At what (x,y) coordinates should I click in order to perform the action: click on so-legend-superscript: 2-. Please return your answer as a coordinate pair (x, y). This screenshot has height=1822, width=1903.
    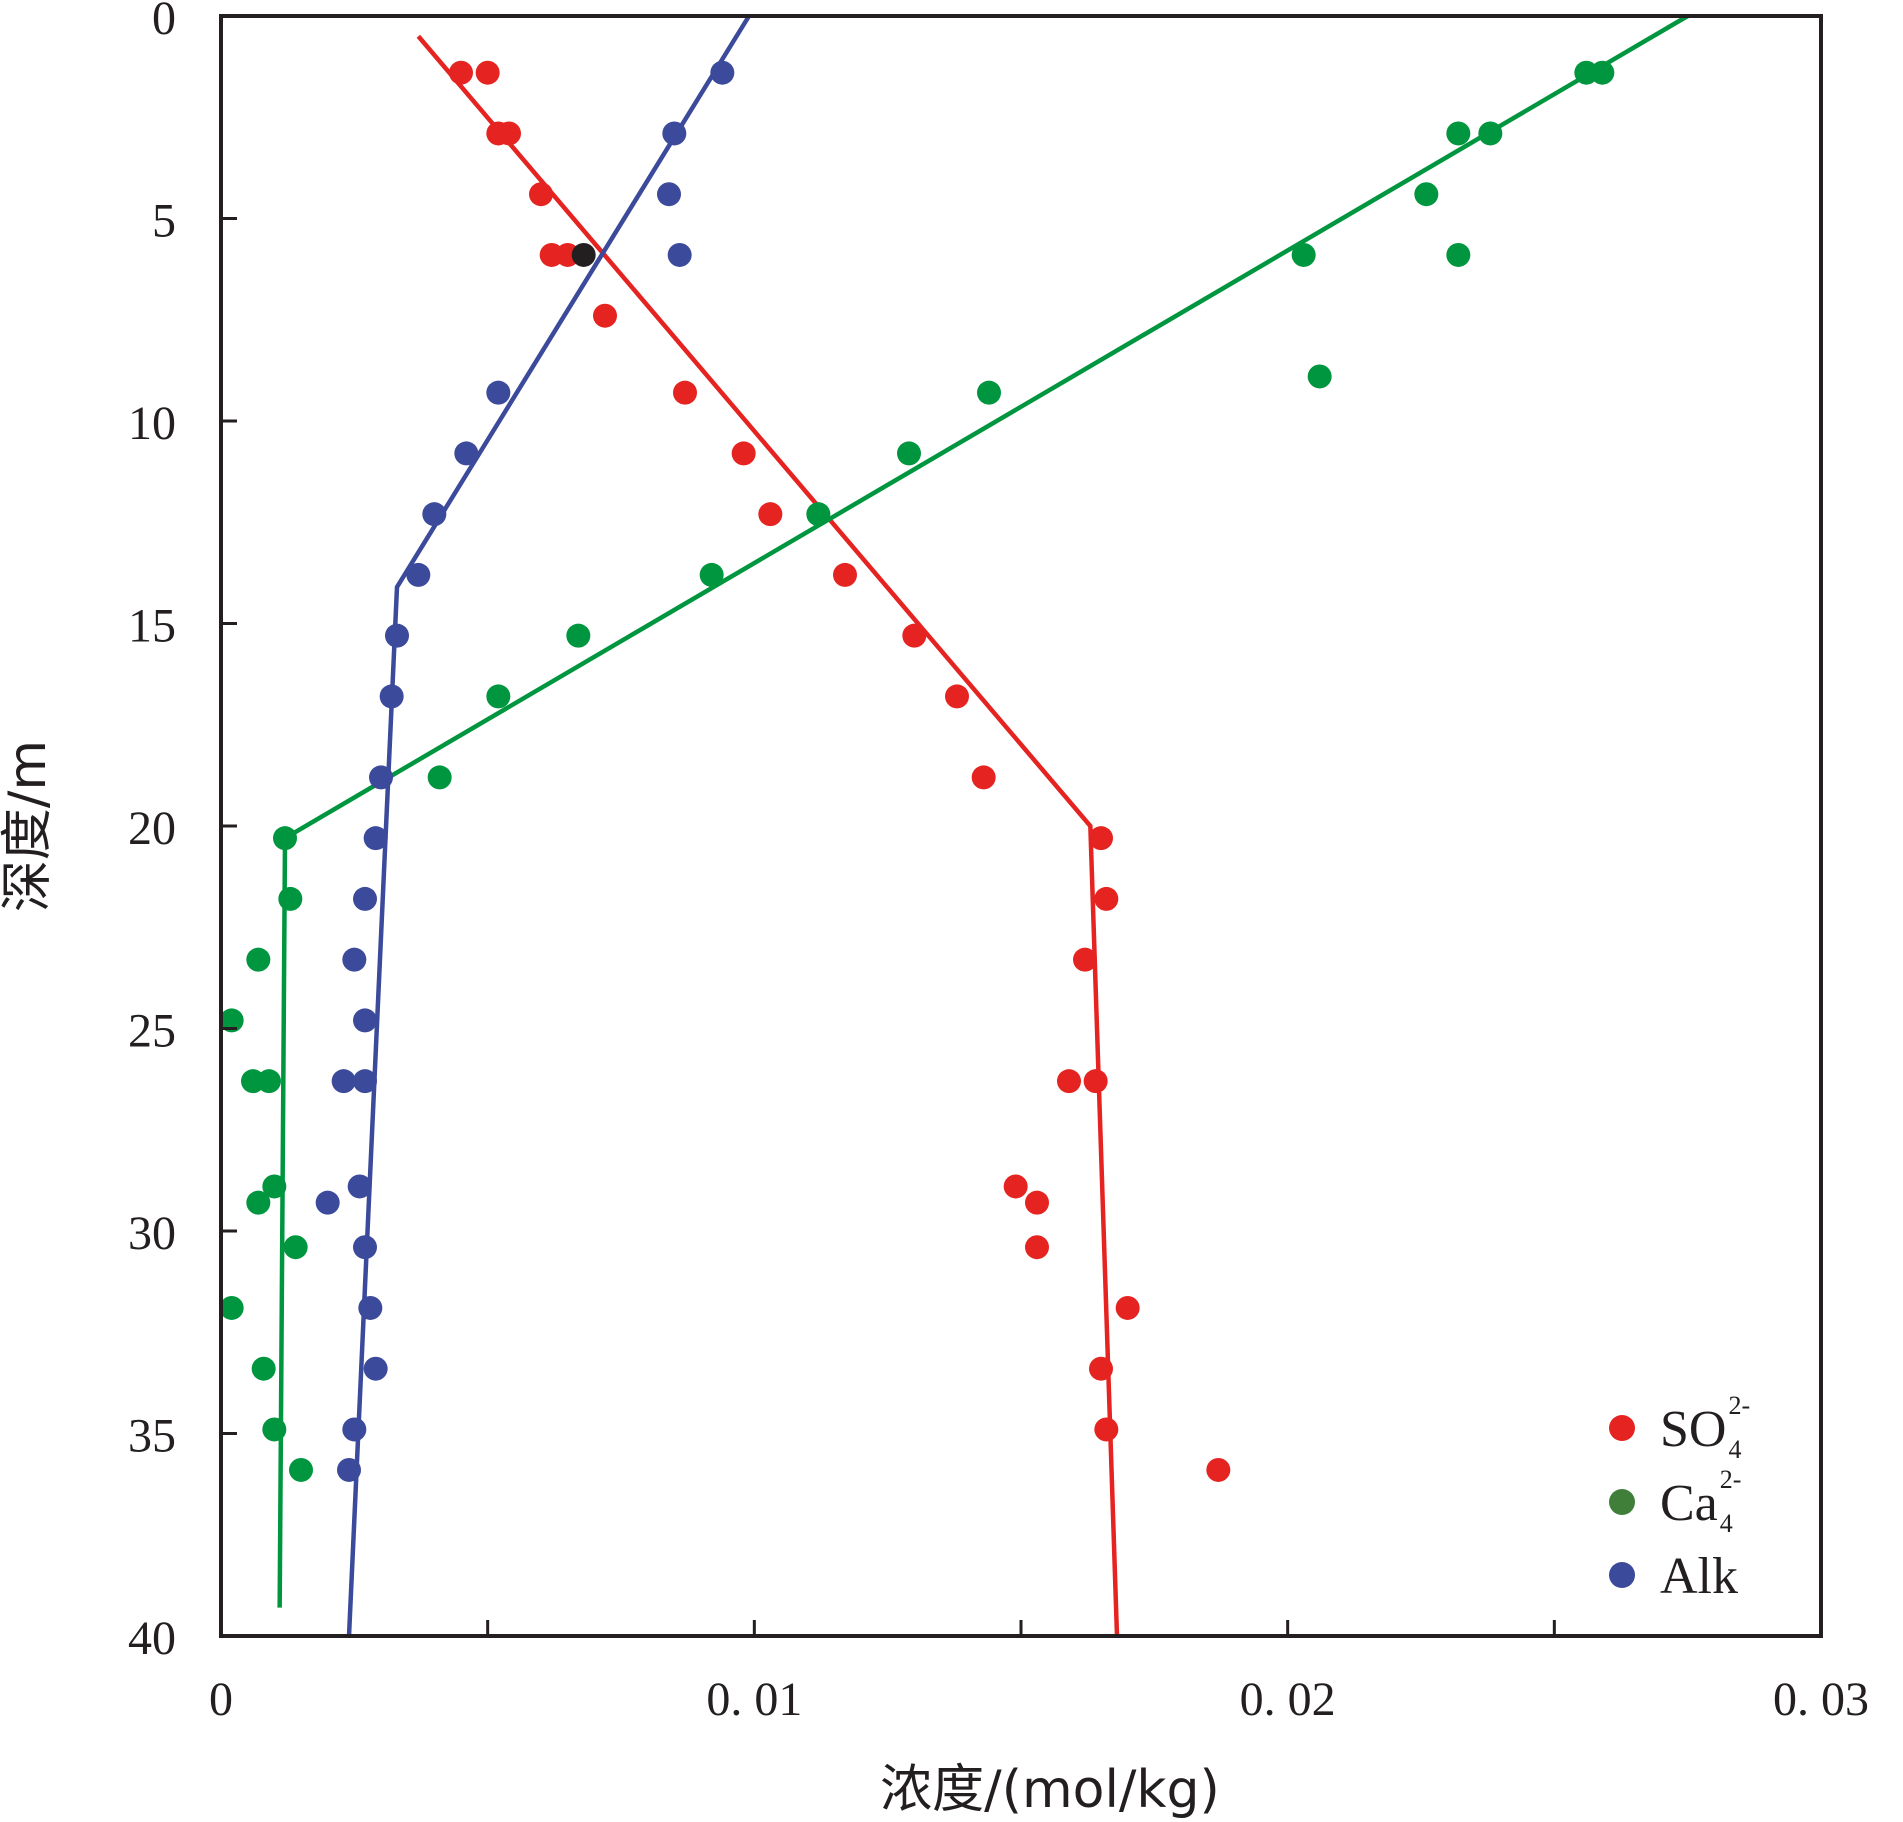
    Looking at the image, I should click on (1739, 1405).